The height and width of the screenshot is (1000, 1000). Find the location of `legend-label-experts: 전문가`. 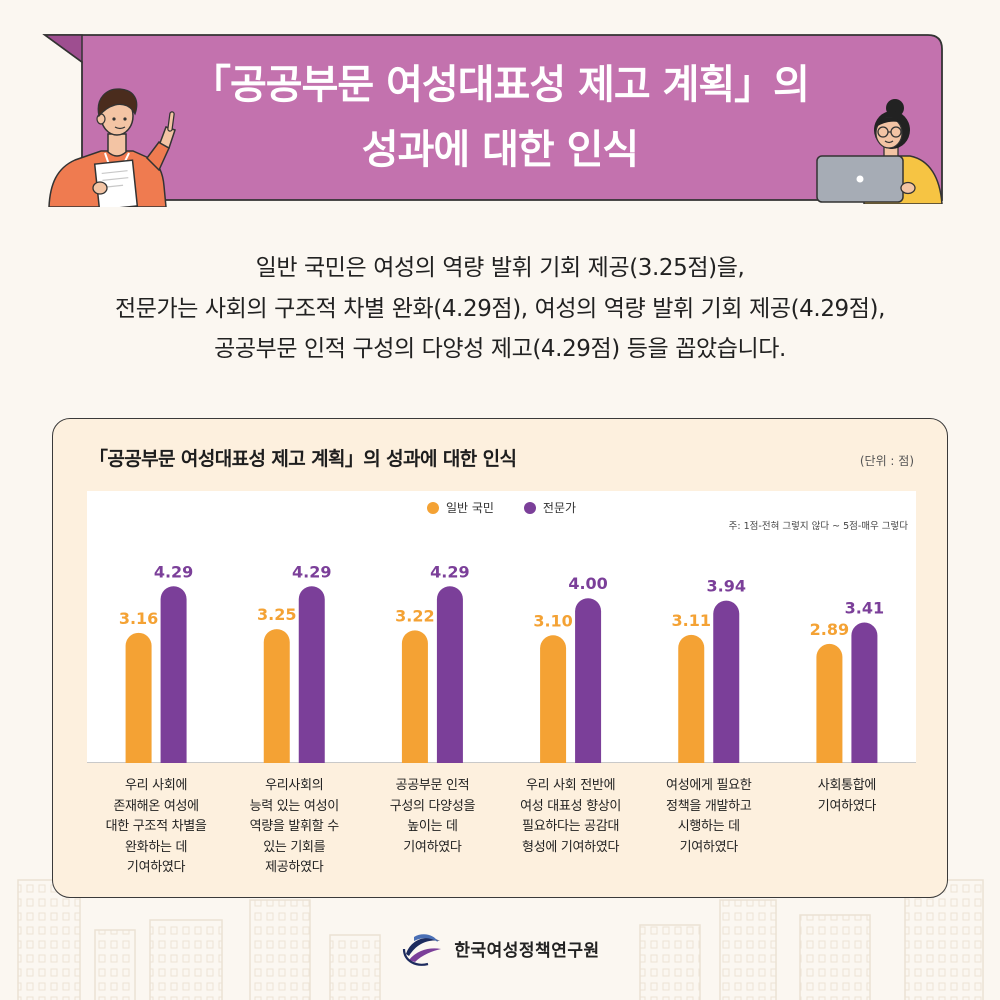

legend-label-experts: 전문가 is located at coordinates (559, 508).